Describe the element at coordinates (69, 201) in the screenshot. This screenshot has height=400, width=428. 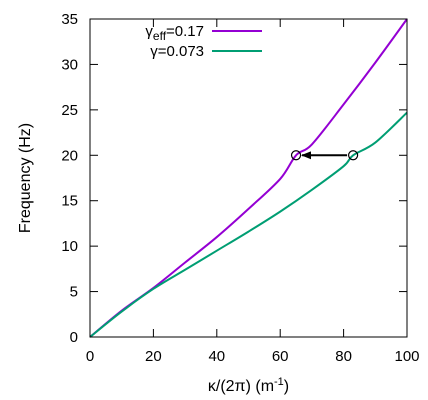
I see `y-tick-label: 15` at that location.